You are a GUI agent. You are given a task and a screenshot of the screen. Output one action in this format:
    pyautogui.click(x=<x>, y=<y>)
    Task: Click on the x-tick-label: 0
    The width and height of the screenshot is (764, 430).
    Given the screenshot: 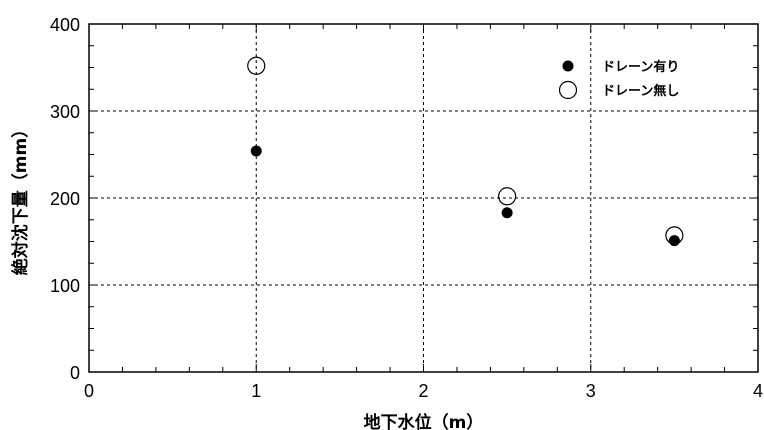 What is the action you would take?
    pyautogui.click(x=89, y=391)
    